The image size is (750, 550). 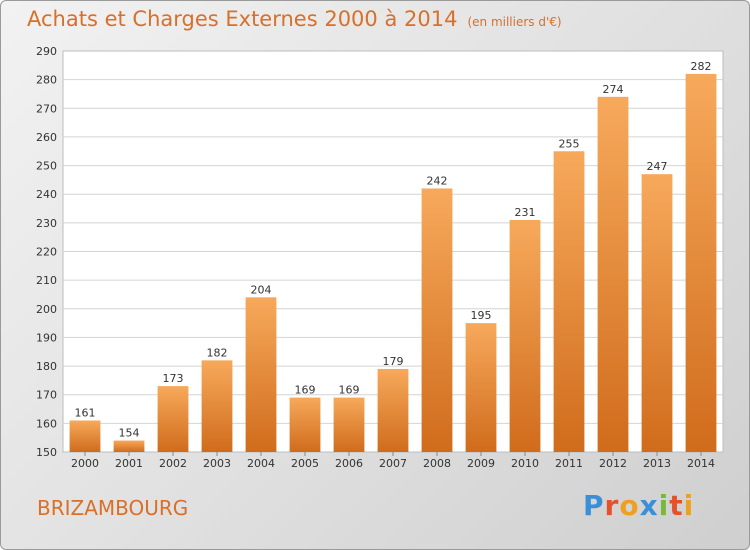 I want to click on x-tick-label: 2011, so click(x=569, y=463).